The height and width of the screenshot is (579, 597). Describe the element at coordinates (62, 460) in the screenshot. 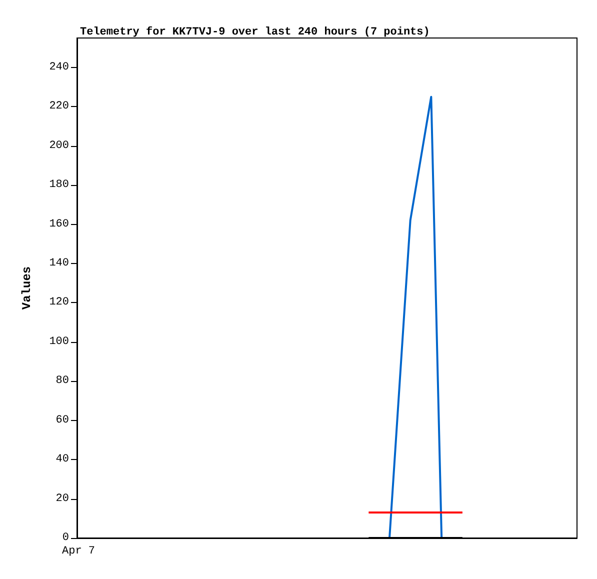

I see `y-tick-label: 40` at that location.